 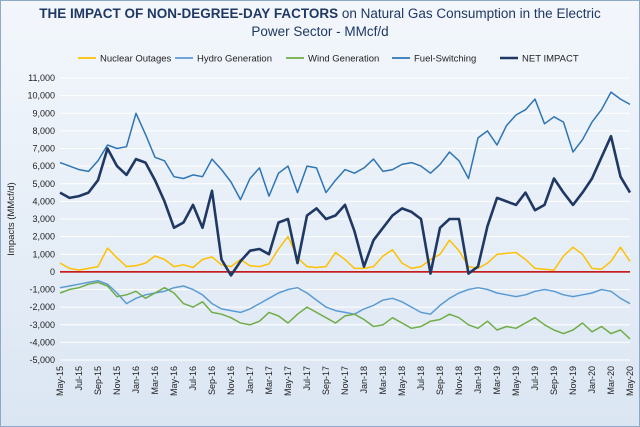 What do you see at coordinates (630, 381) in the screenshot?
I see `x-tick-label: May-20` at bounding box center [630, 381].